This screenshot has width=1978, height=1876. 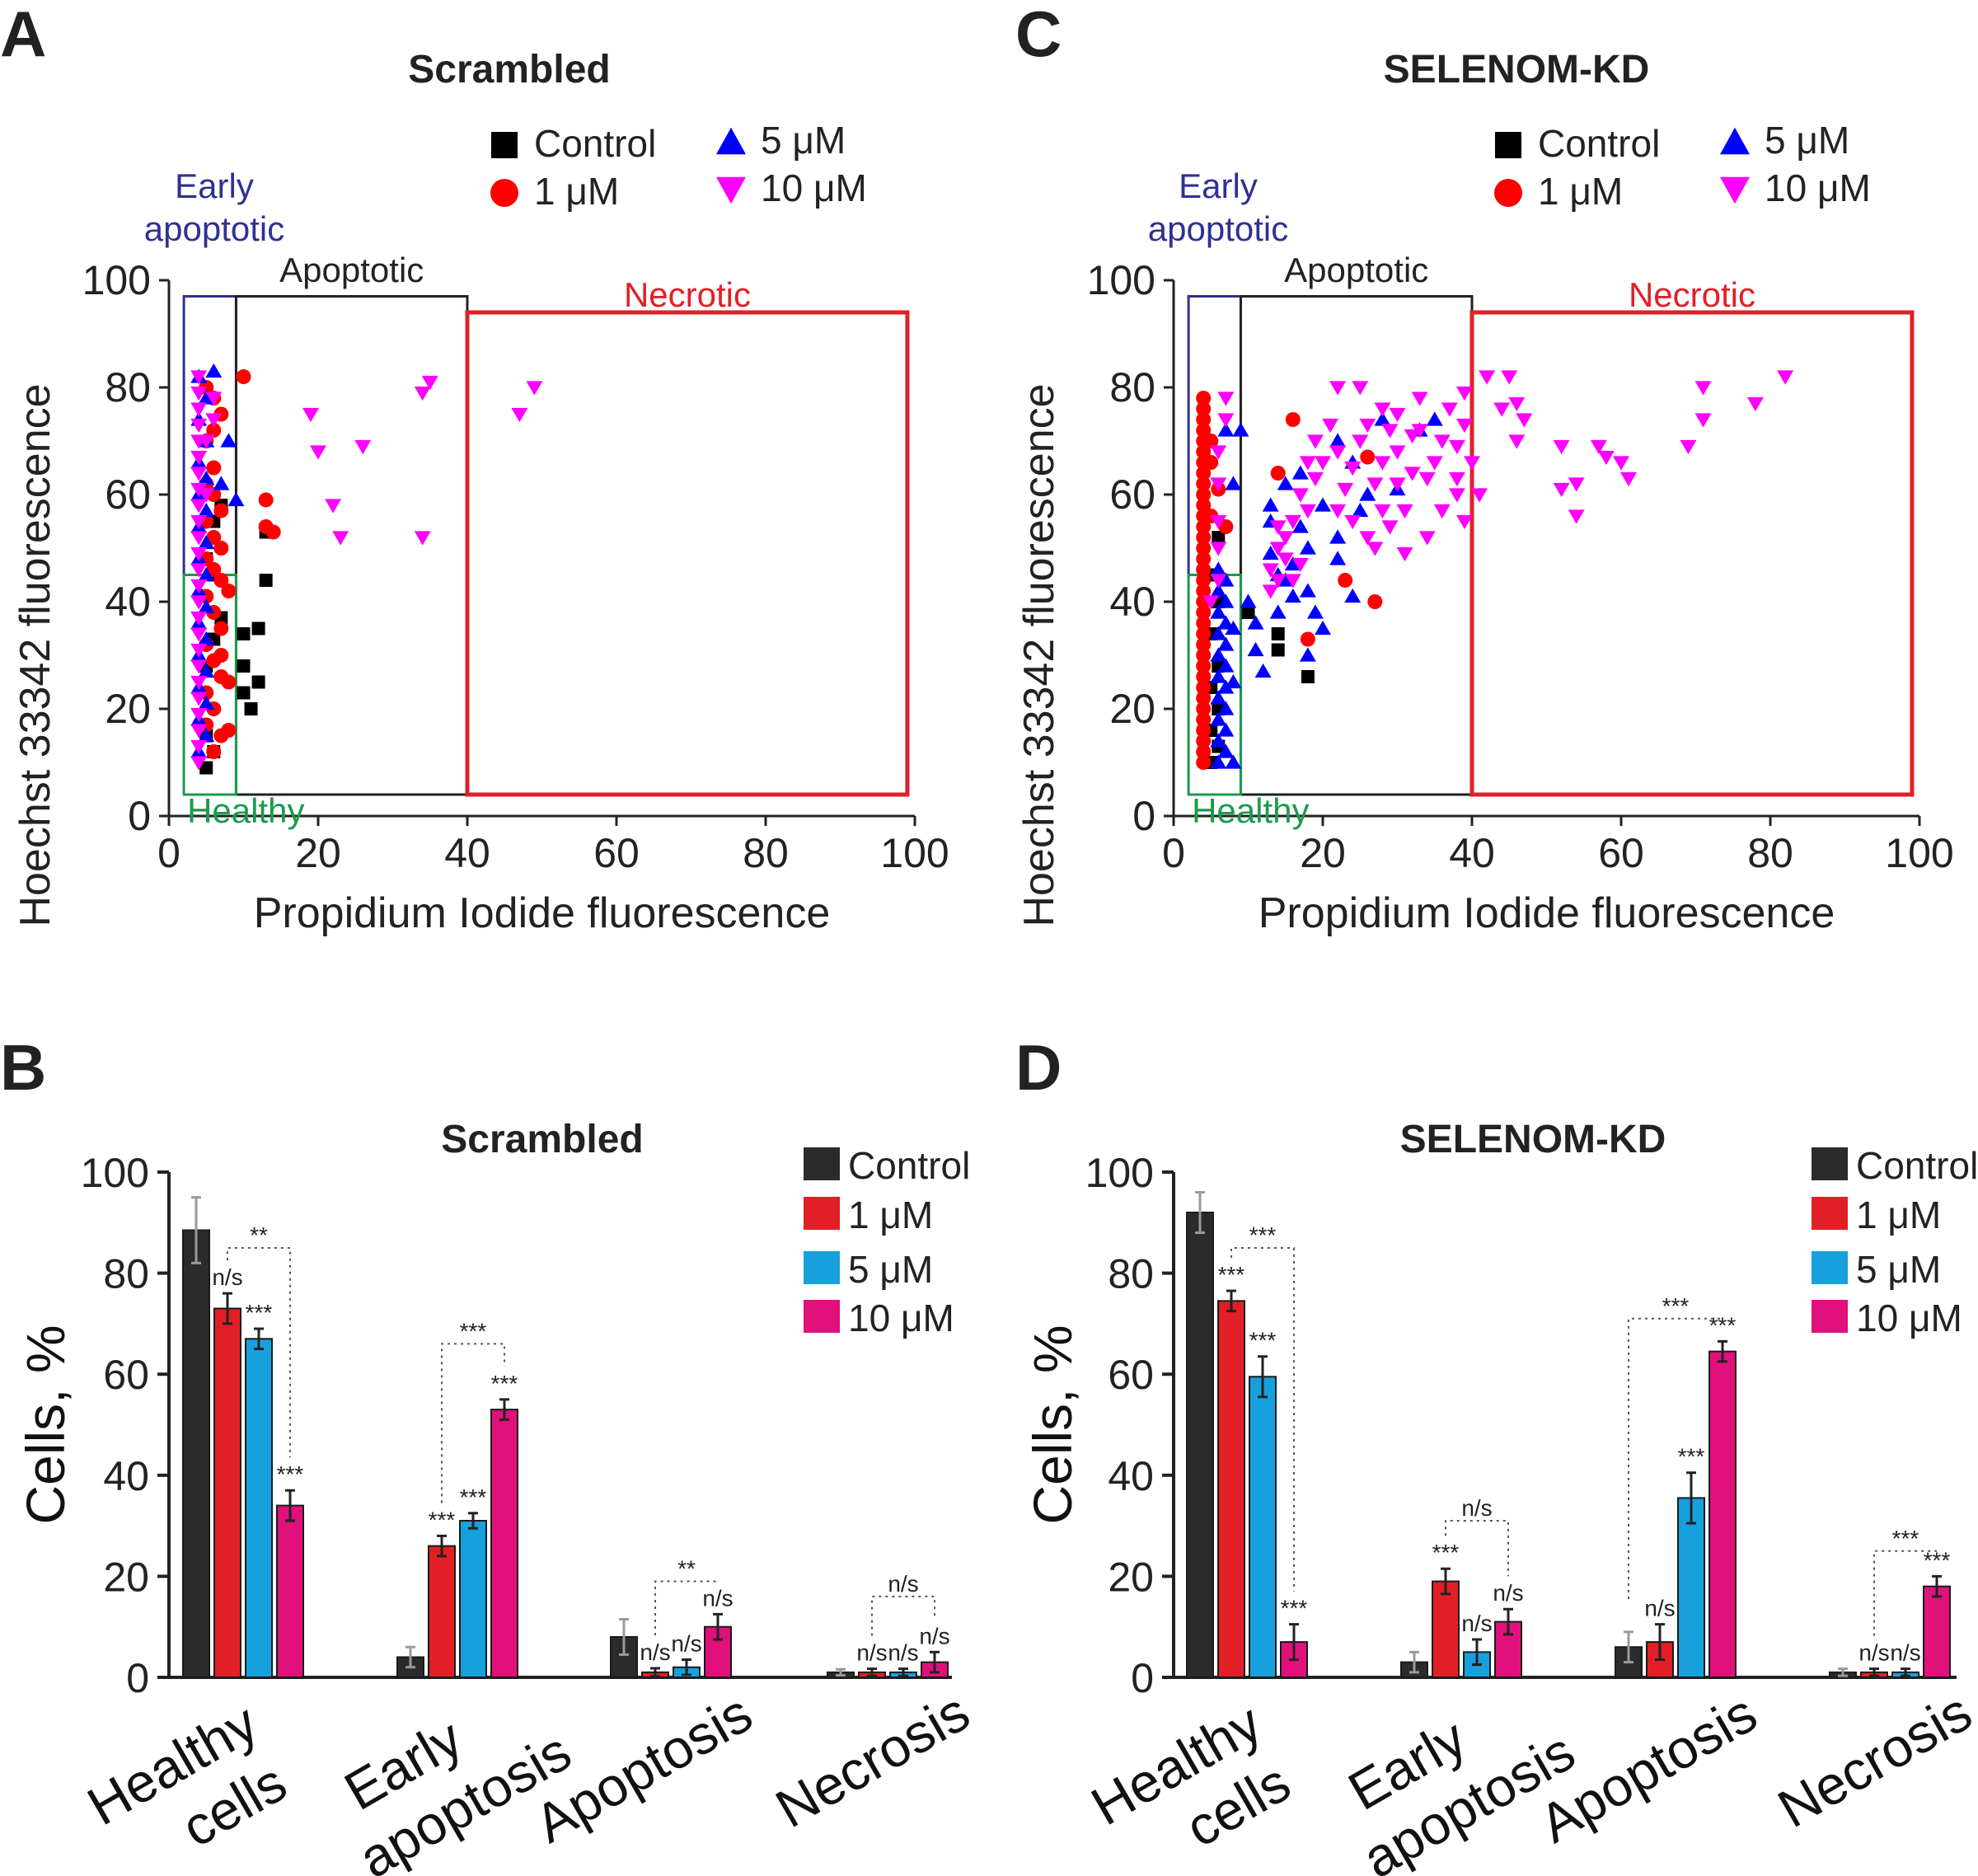 I want to click on x-axis-title: Propidium Iodide fluorescence, so click(x=543, y=913).